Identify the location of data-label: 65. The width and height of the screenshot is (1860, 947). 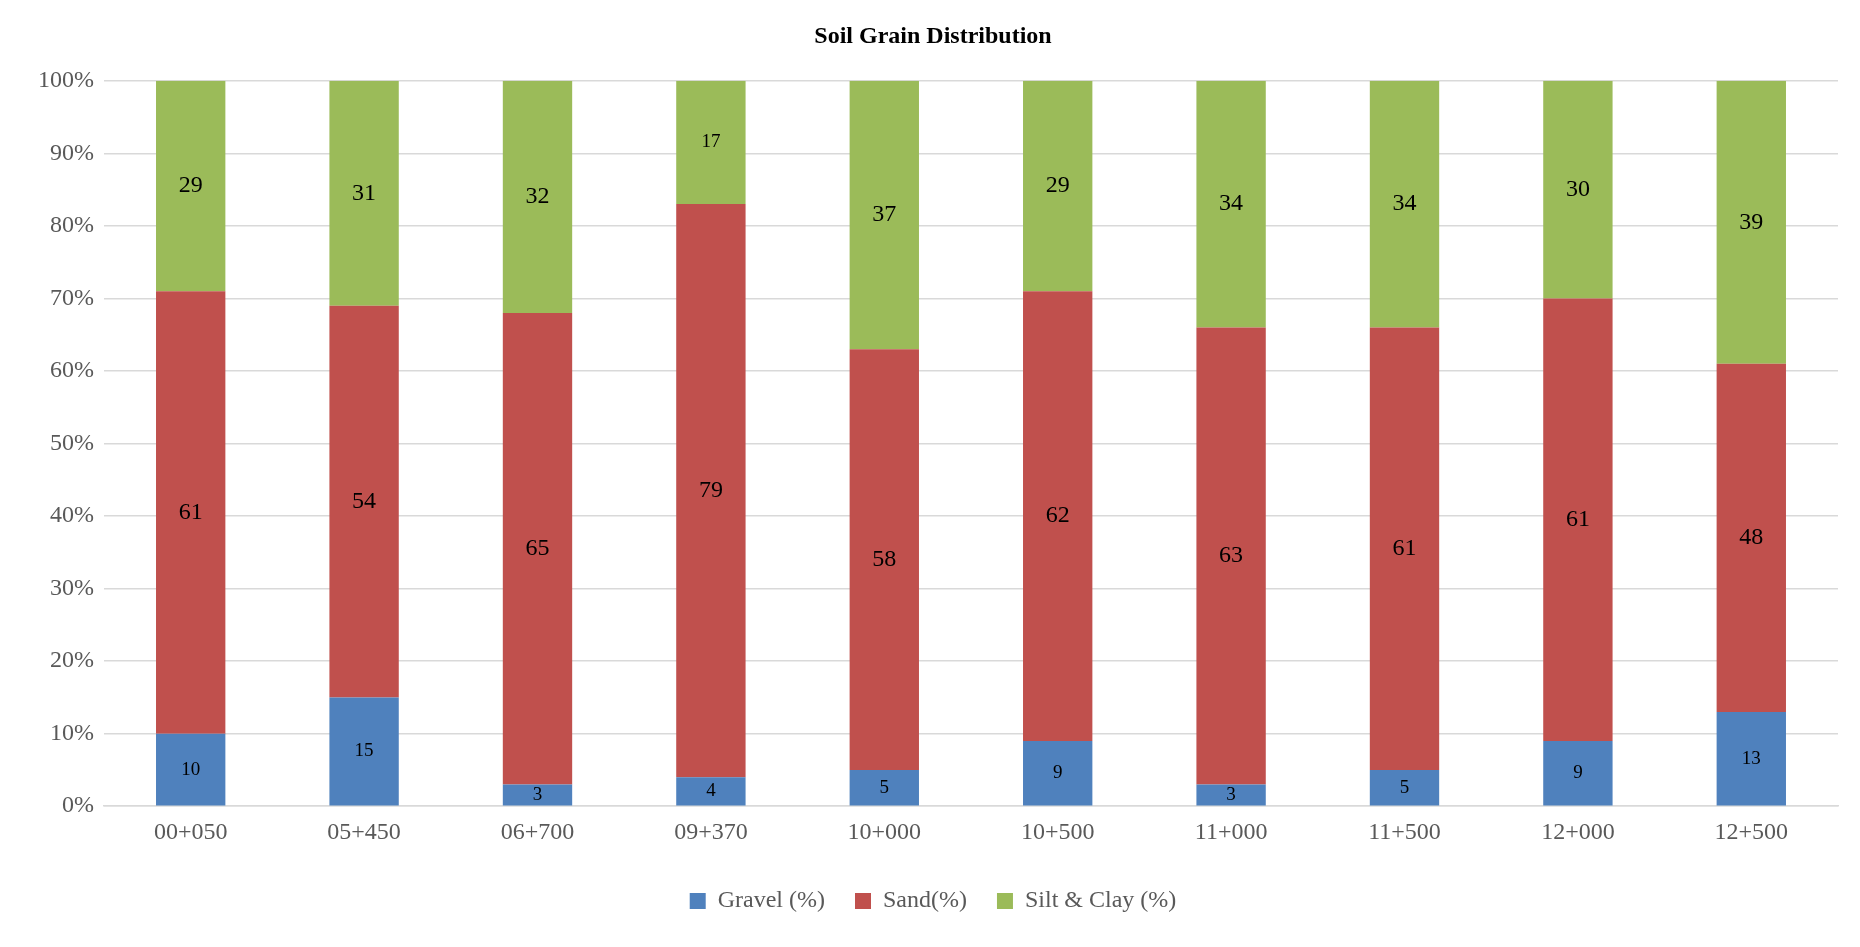
(537, 546).